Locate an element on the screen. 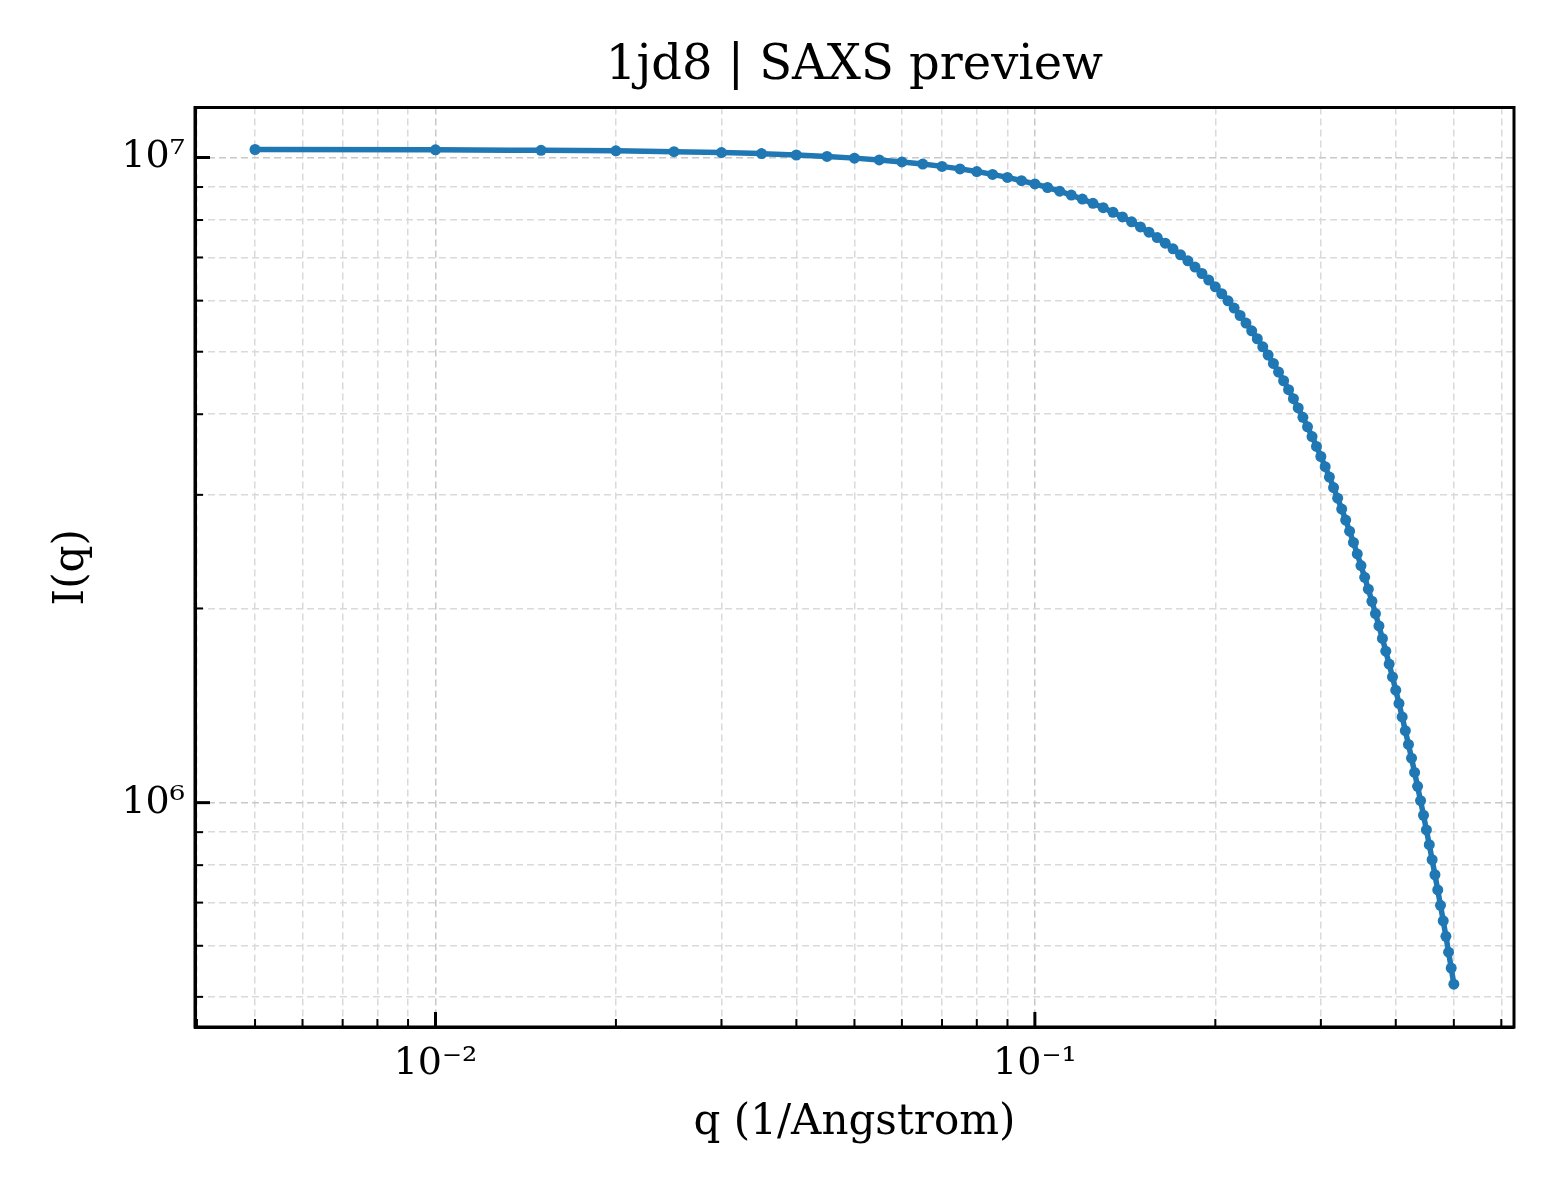 This screenshot has width=1560, height=1200. y-axis-title: I(q) is located at coordinates (69, 567).